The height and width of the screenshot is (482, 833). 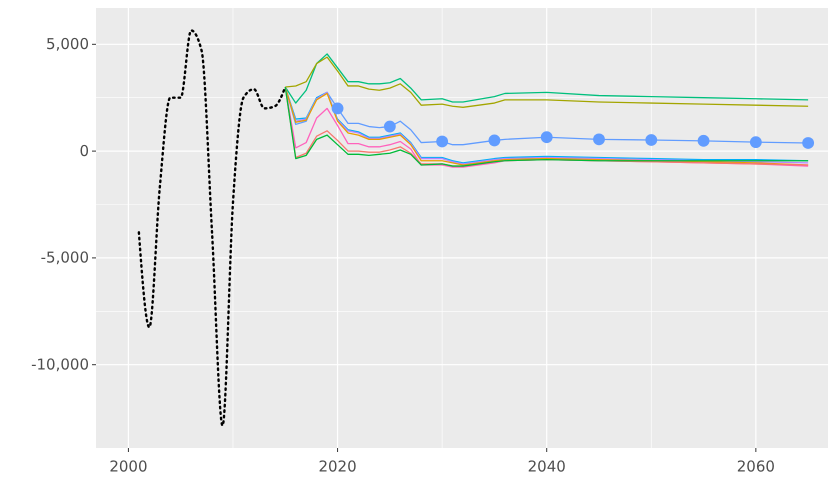 I want to click on y-tick-label: -10,000, so click(x=60, y=365).